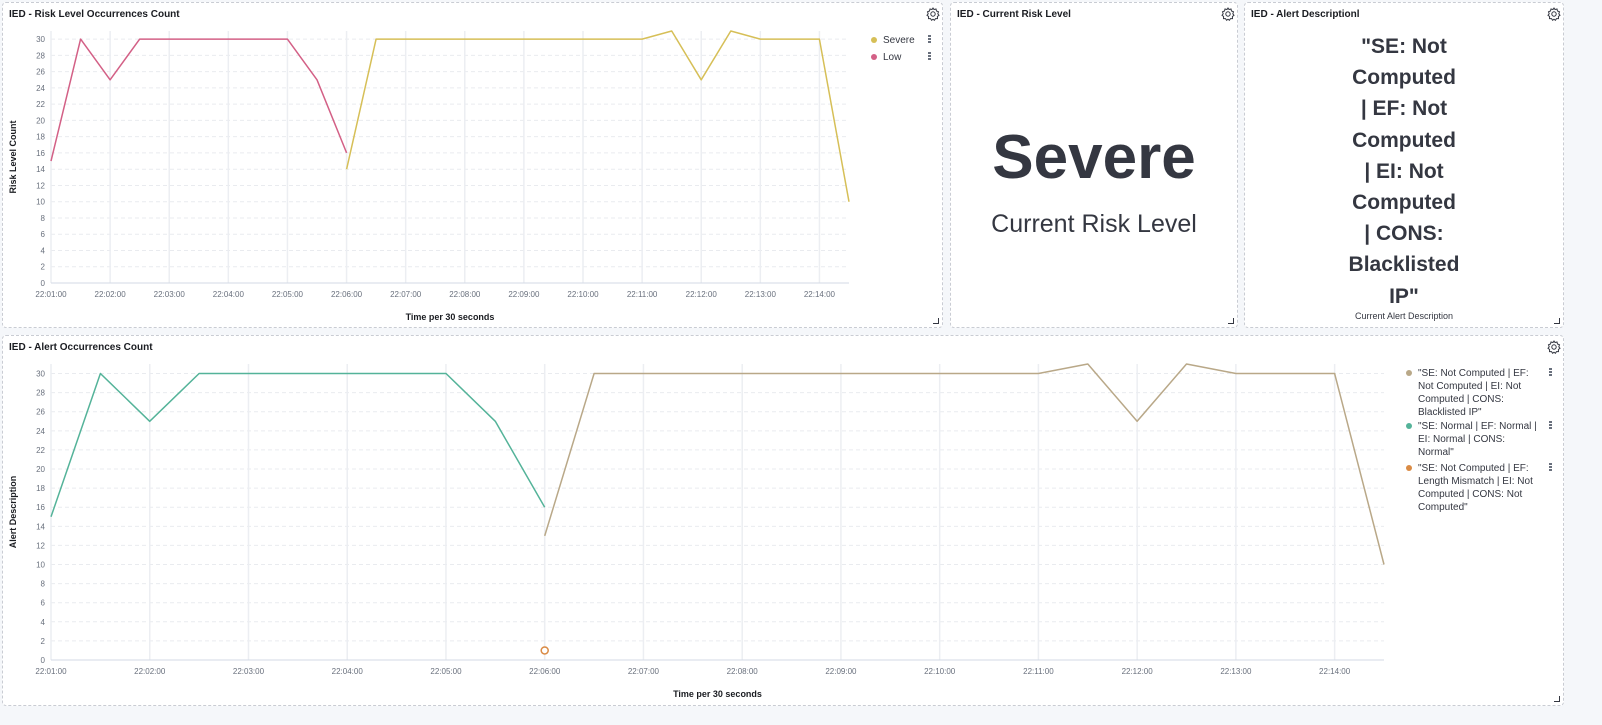 The image size is (1602, 725). I want to click on x-tick-label: 22:12:00, so click(702, 294).